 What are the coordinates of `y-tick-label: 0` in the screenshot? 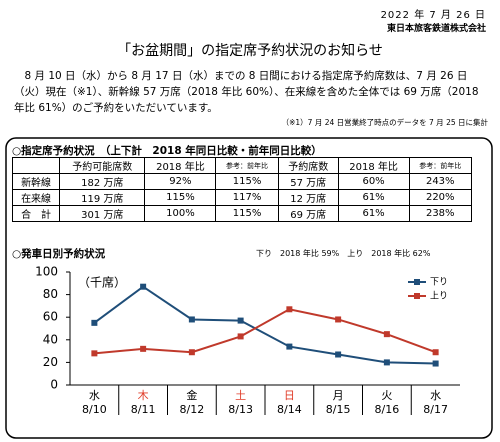 It's located at (54, 385).